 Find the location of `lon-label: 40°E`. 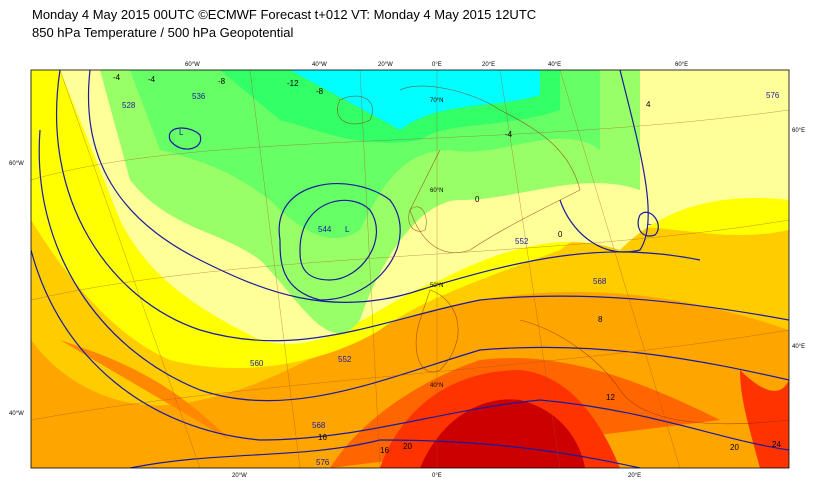

lon-label: 40°E is located at coordinates (554, 65).